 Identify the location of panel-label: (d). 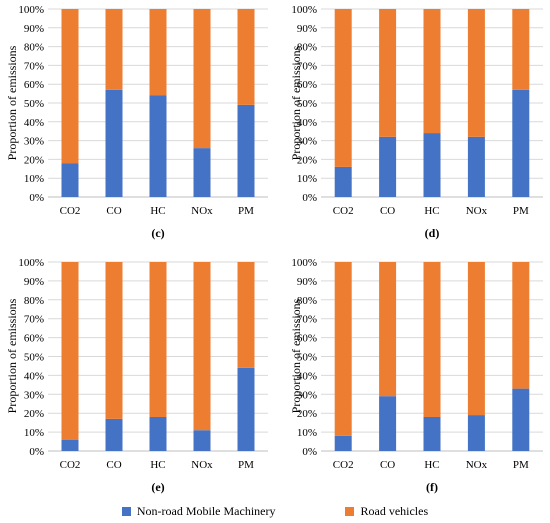
(432, 233).